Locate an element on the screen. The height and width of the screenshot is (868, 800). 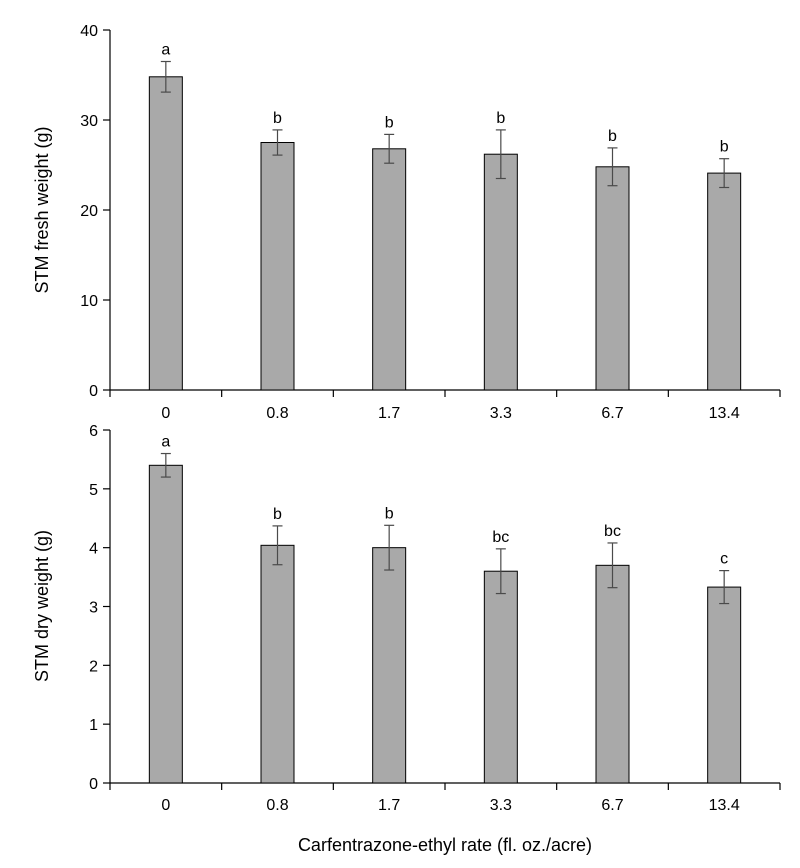
y-tick-label: 4 is located at coordinates (93, 549).